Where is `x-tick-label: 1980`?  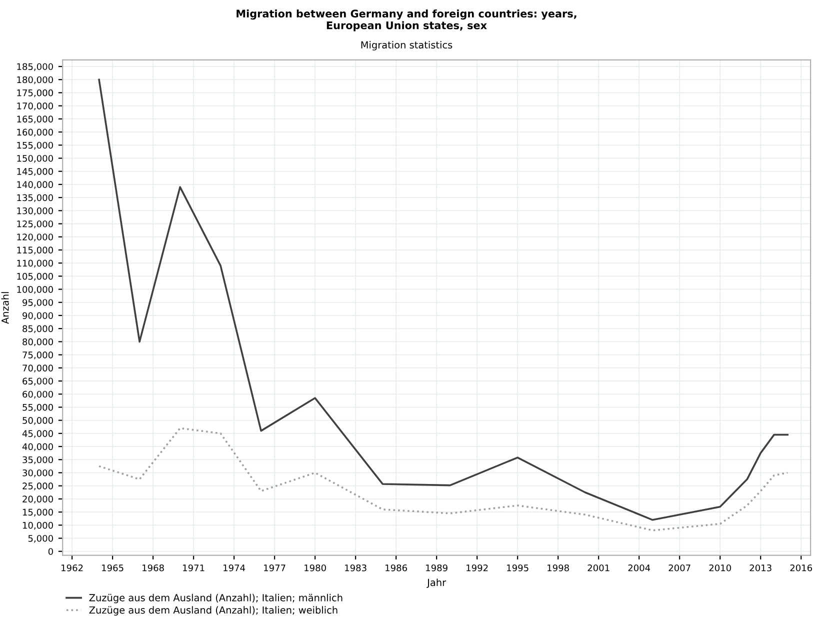
x-tick-label: 1980 is located at coordinates (315, 568).